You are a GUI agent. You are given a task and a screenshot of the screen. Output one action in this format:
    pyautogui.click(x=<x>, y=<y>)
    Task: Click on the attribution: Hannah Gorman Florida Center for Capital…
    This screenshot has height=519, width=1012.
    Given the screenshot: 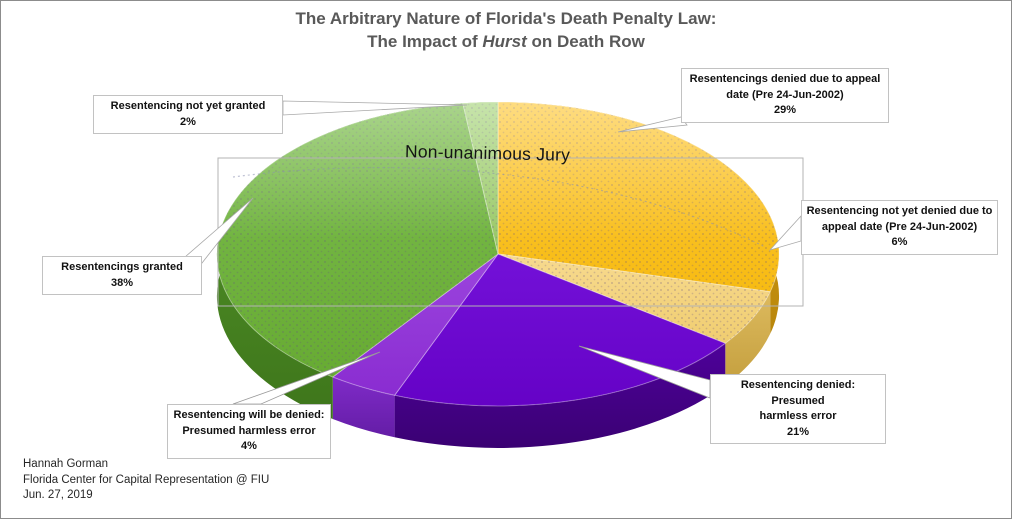 What is the action you would take?
    pyautogui.click(x=146, y=480)
    